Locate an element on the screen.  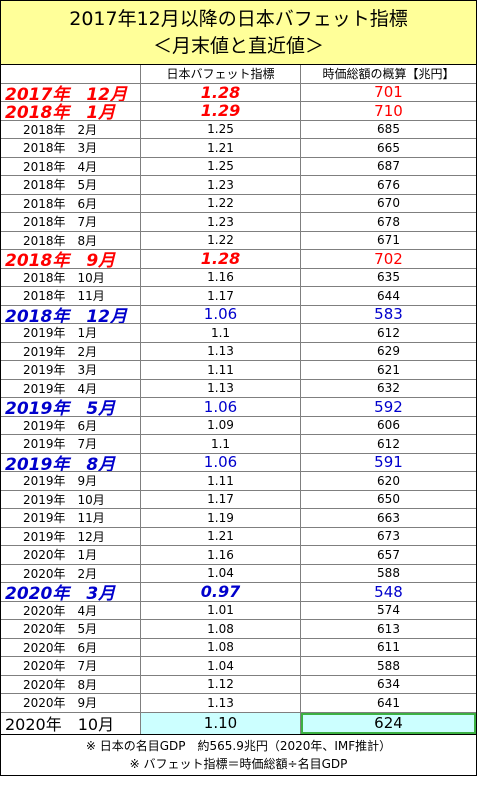
market-cap-cell: 629 is located at coordinates (388, 351).